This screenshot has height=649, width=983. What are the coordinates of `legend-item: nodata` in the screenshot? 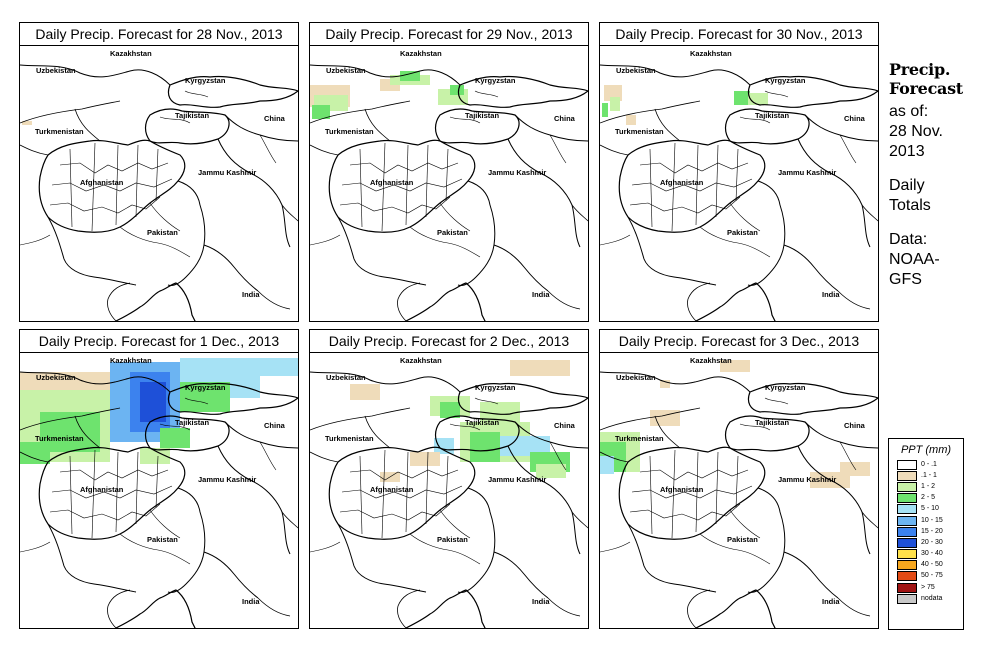 It's located at (930, 598).